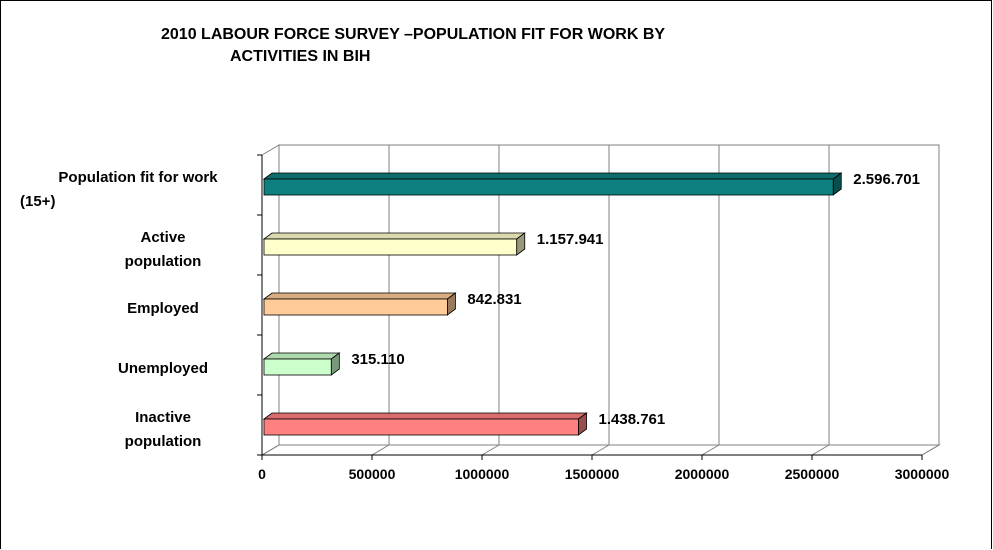 This screenshot has width=993, height=550. What do you see at coordinates (262, 474) in the screenshot?
I see `x-tick-label: 0` at bounding box center [262, 474].